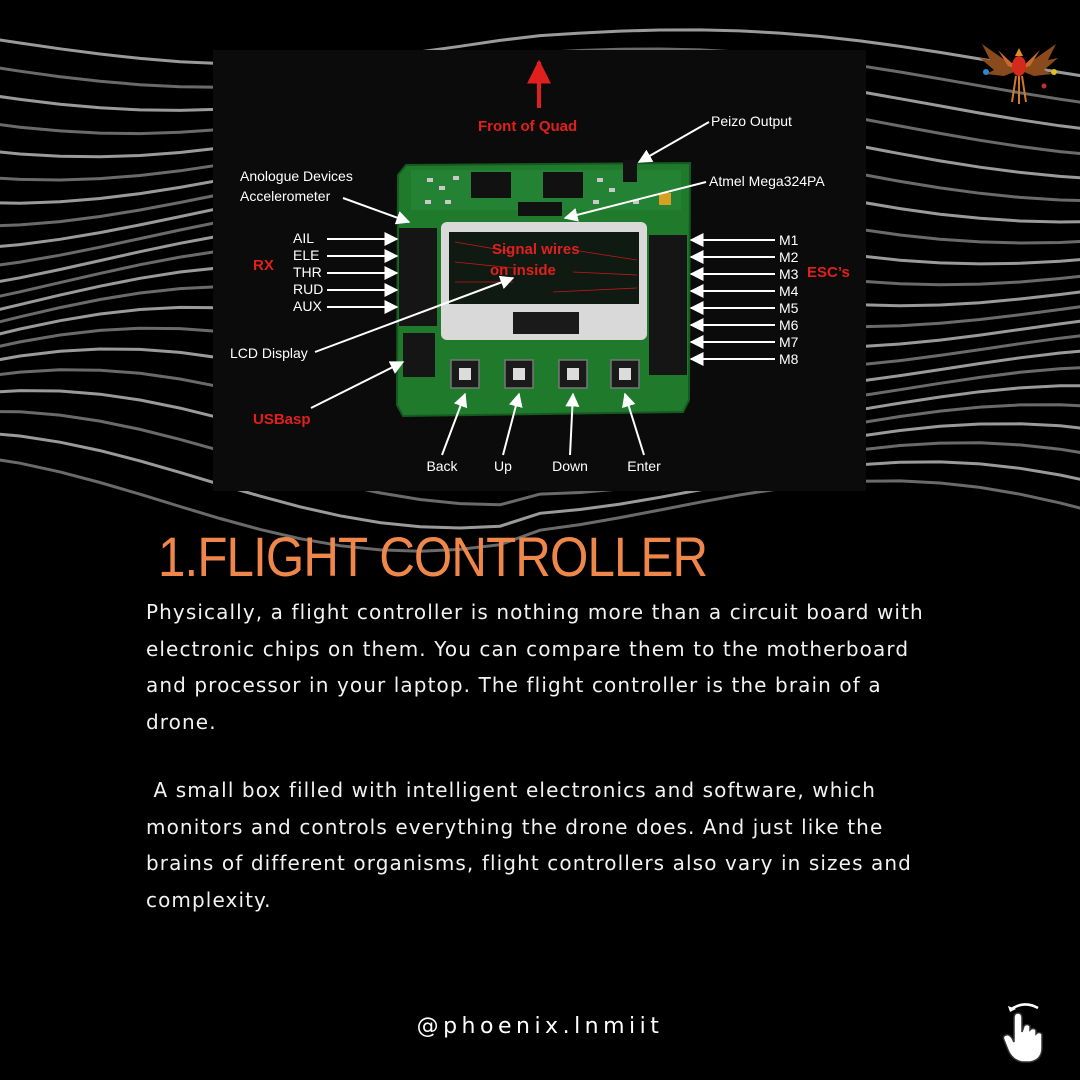 This screenshot has height=1080, width=1080. Describe the element at coordinates (442, 466) in the screenshot. I see `button-label-back: Back` at that location.